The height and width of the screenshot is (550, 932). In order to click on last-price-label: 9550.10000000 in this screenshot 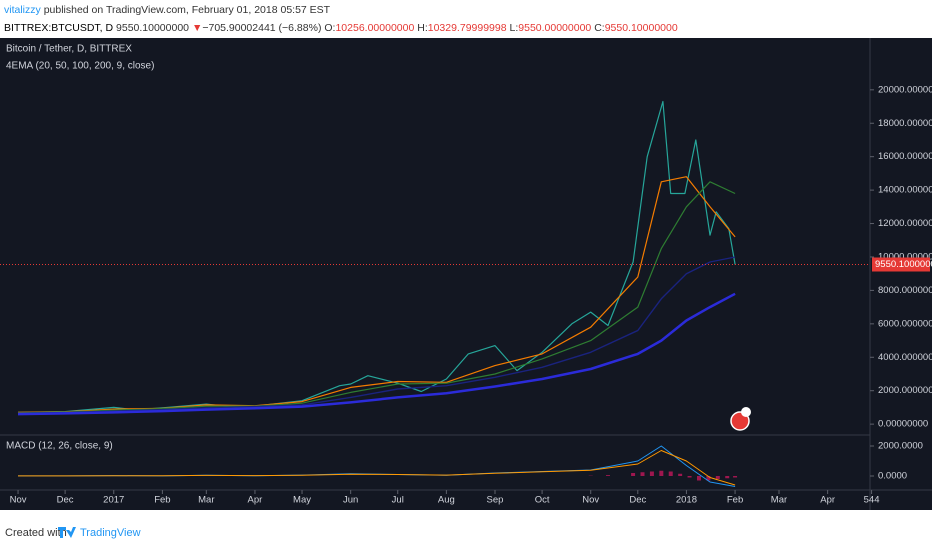, I will do `click(903, 264)`.